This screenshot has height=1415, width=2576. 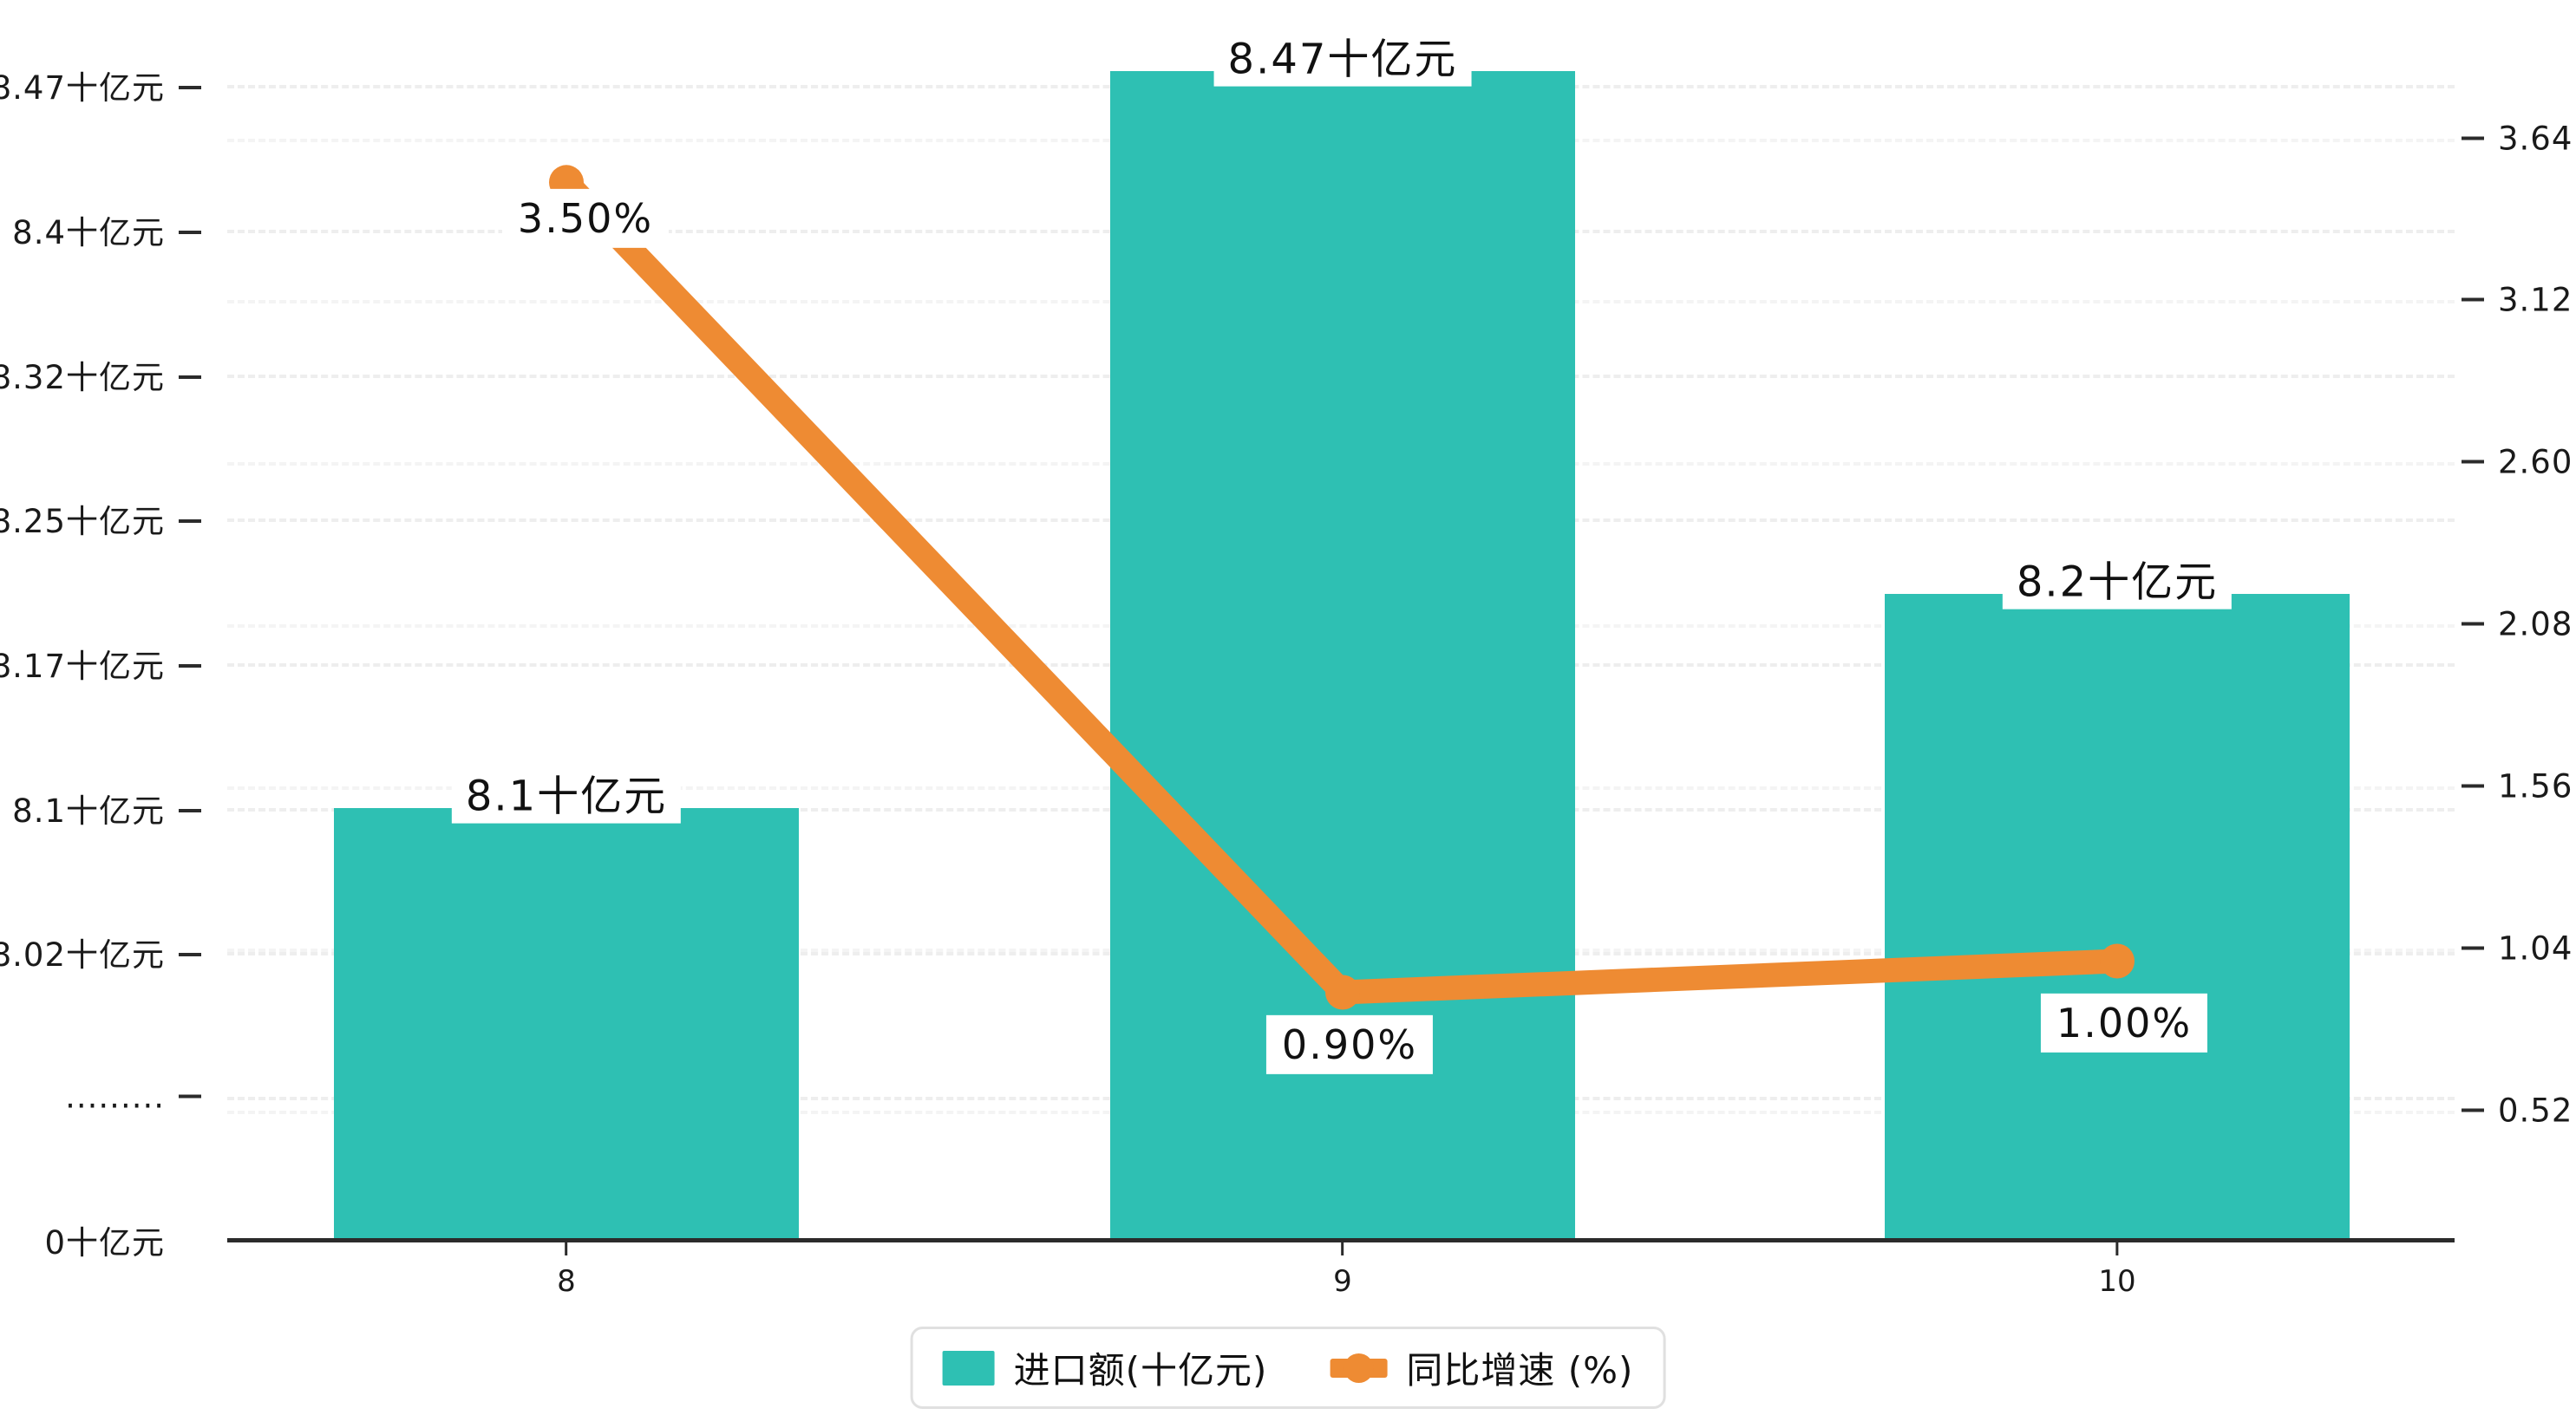 What do you see at coordinates (2535, 139) in the screenshot?
I see `y-axis-right-tick-label: 3.64` at bounding box center [2535, 139].